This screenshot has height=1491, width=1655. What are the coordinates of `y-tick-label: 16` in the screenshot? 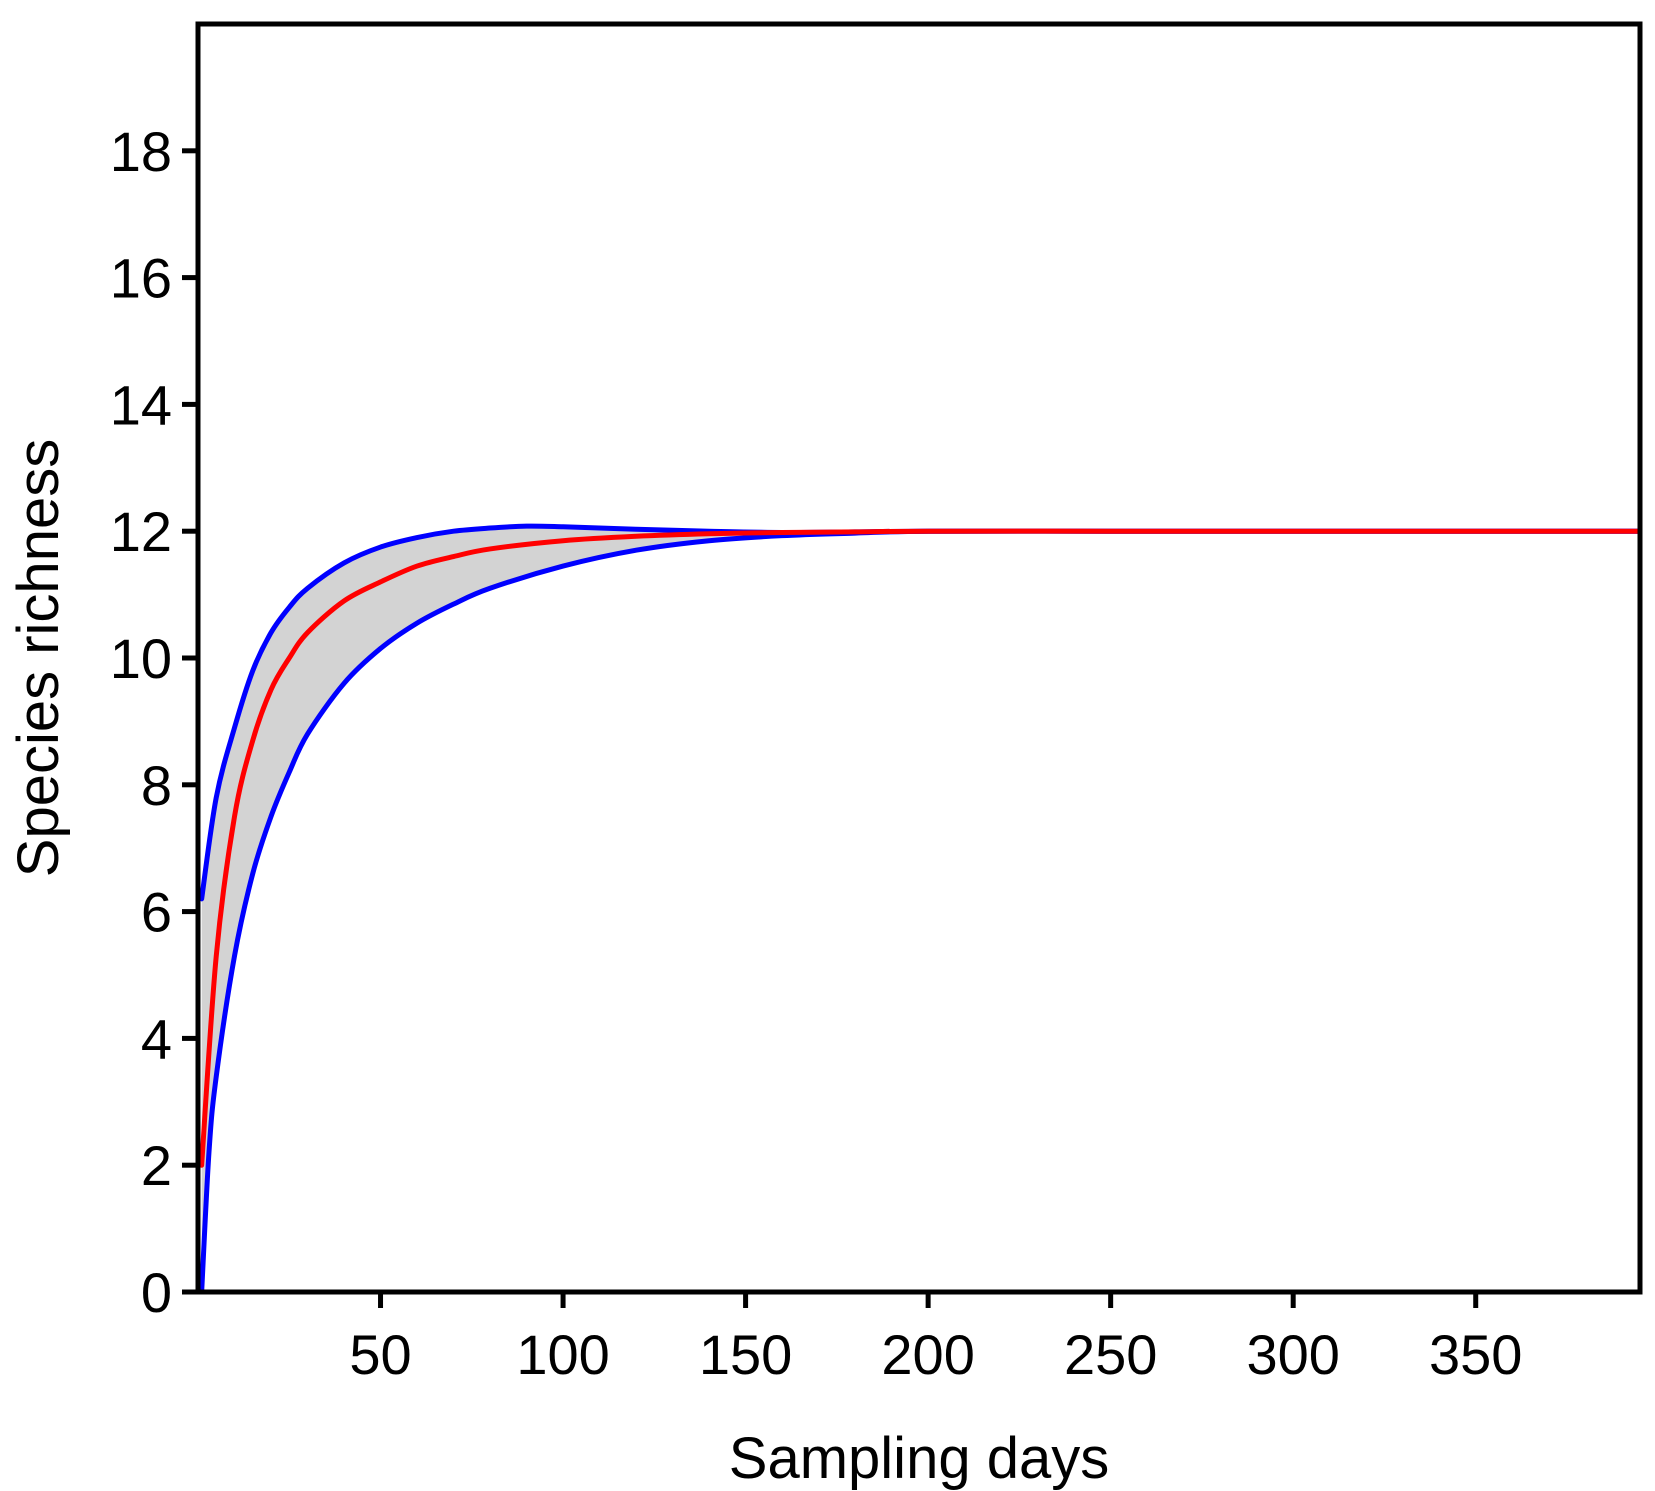 It's located at (141, 278).